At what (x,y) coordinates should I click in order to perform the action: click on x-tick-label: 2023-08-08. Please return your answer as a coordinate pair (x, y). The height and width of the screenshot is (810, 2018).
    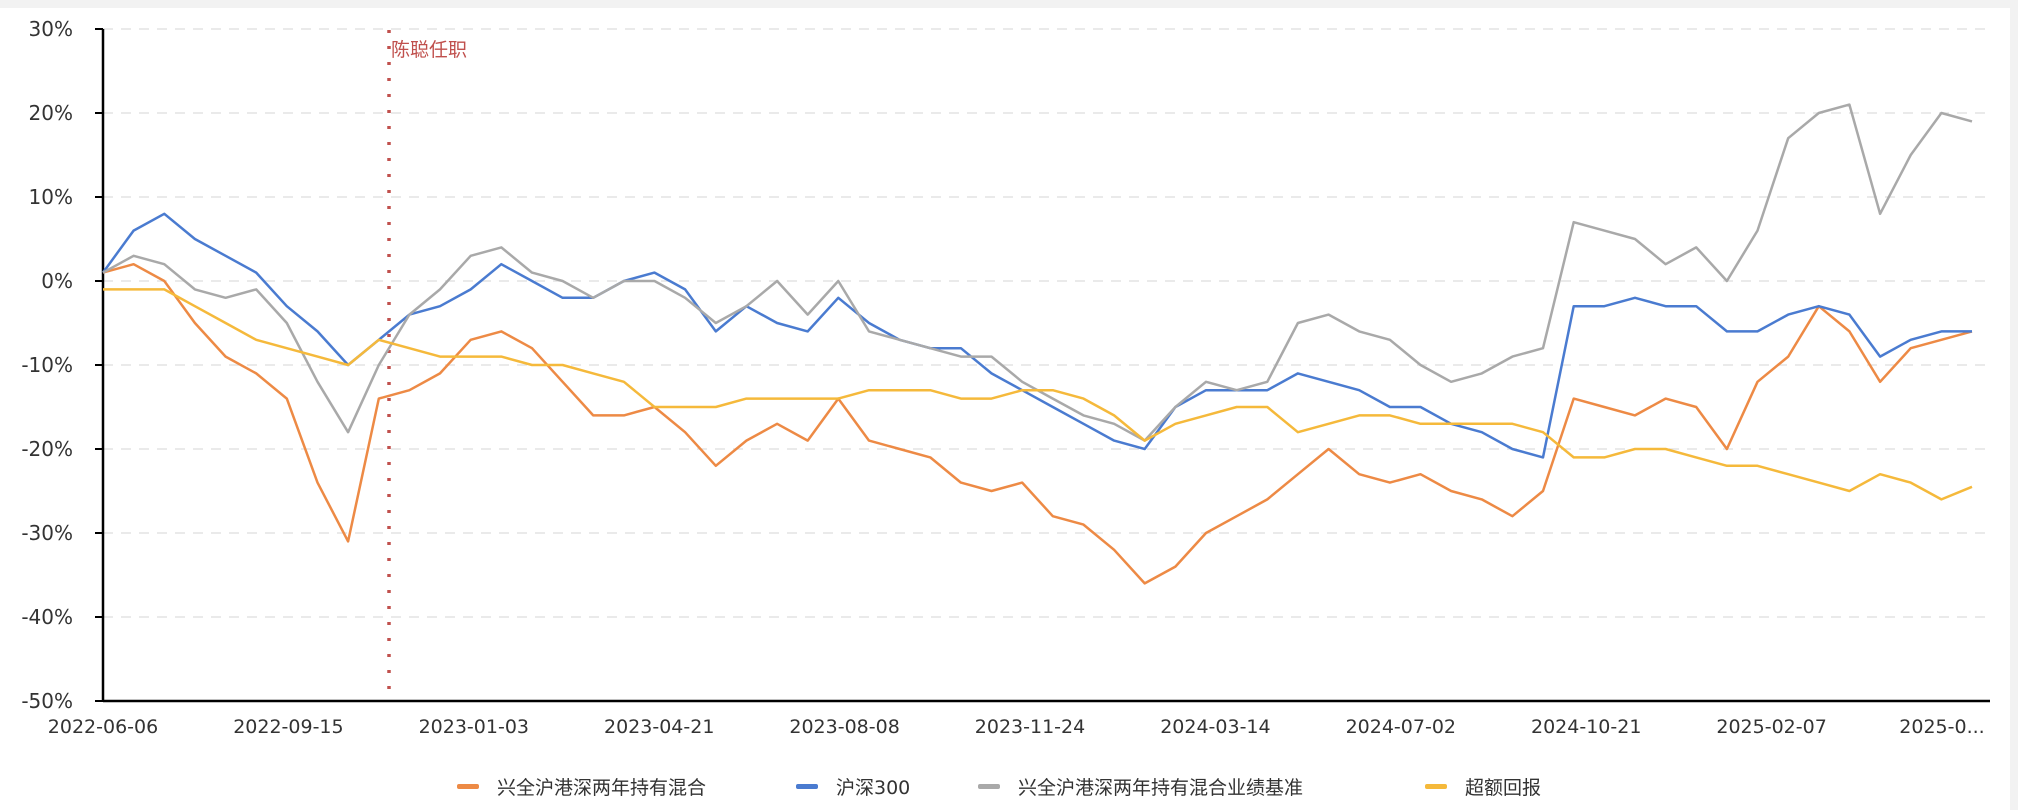
    Looking at the image, I should click on (844, 727).